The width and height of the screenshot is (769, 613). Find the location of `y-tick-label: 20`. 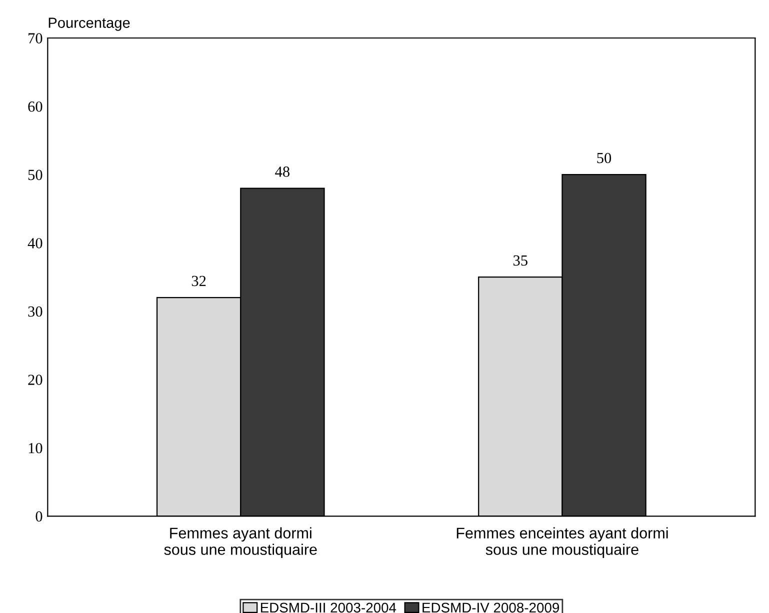

y-tick-label: 20 is located at coordinates (35, 379).